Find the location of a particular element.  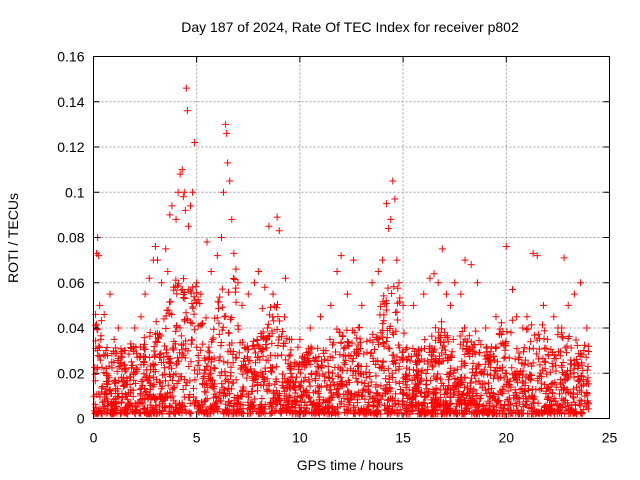

x-tick-label: 10 is located at coordinates (300, 438).